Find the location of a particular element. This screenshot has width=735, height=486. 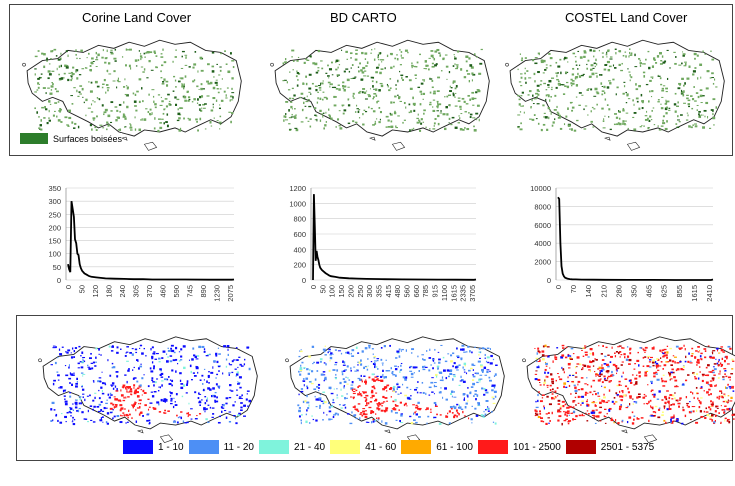

density-legend-item: 11 - 20 is located at coordinates (221, 447).